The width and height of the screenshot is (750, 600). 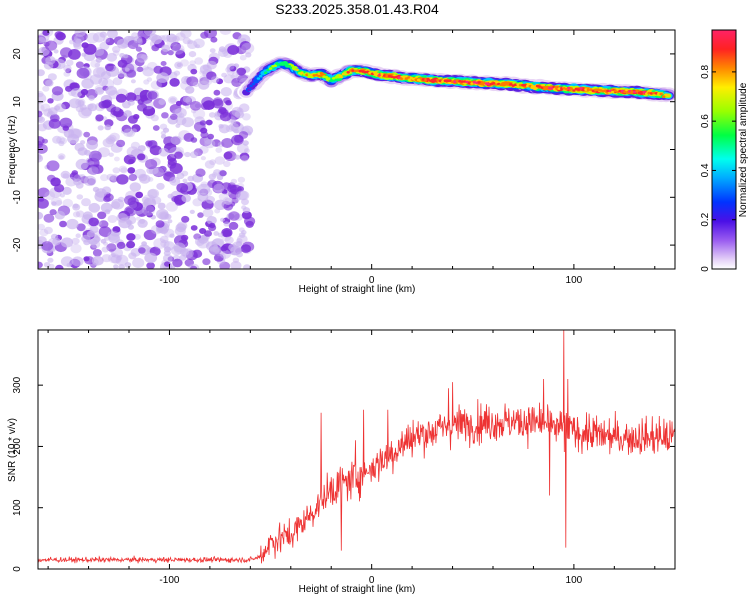 I want to click on y-tick-label: -10, so click(x=17, y=197).